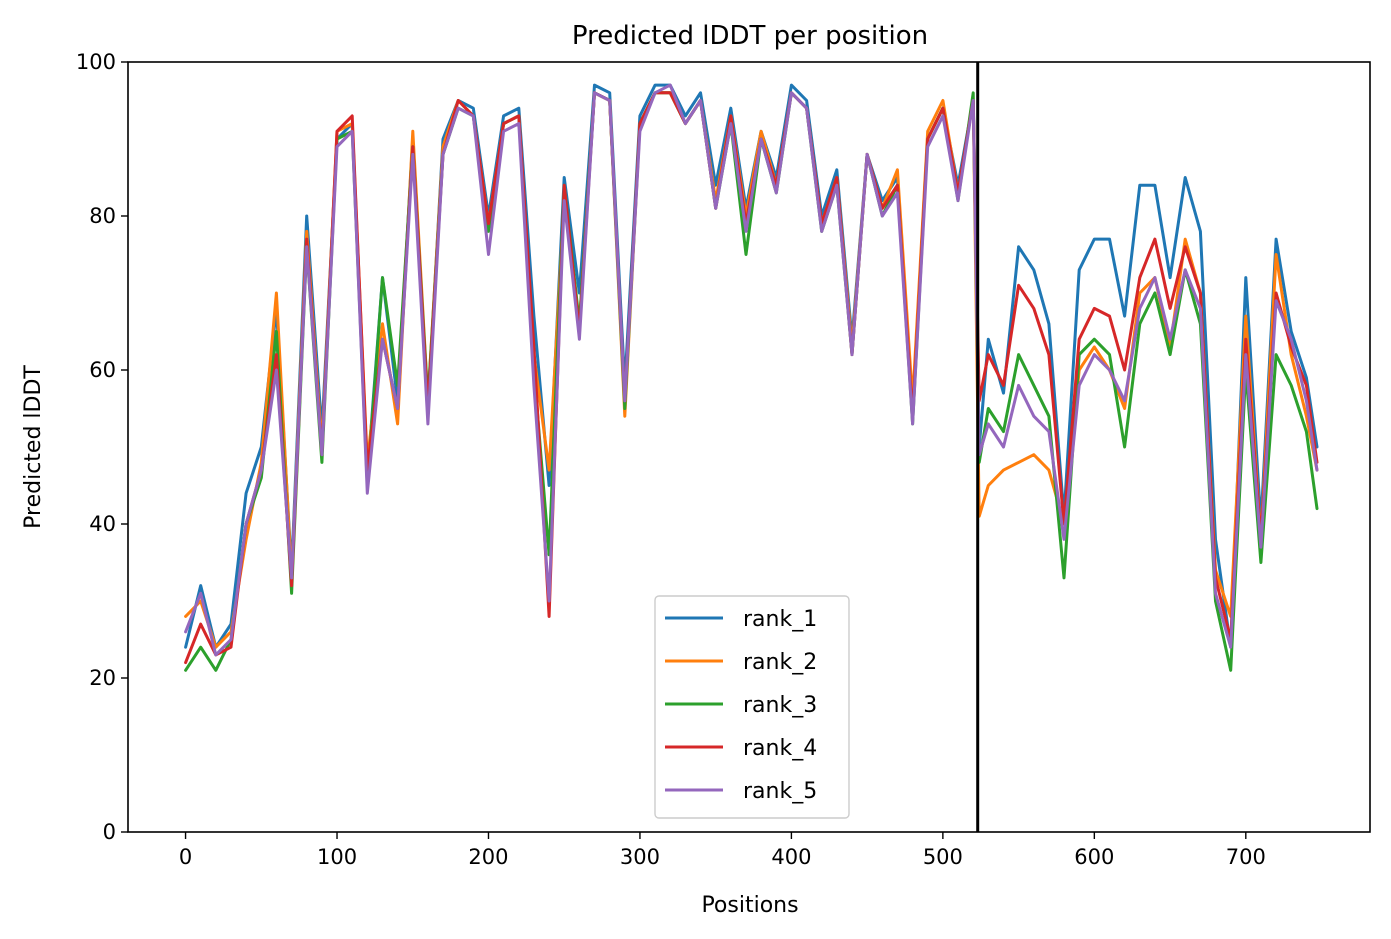 Image resolution: width=1391 pixels, height=939 pixels. I want to click on x-tick-label: 100, so click(337, 857).